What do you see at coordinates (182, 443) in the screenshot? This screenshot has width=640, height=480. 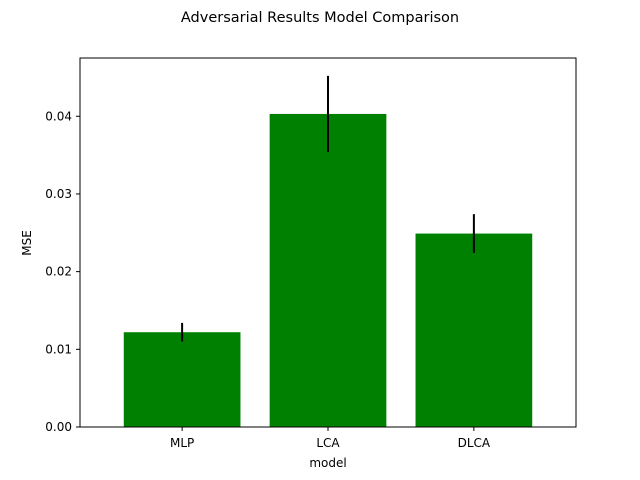 I see `x-tick-label: MLP` at bounding box center [182, 443].